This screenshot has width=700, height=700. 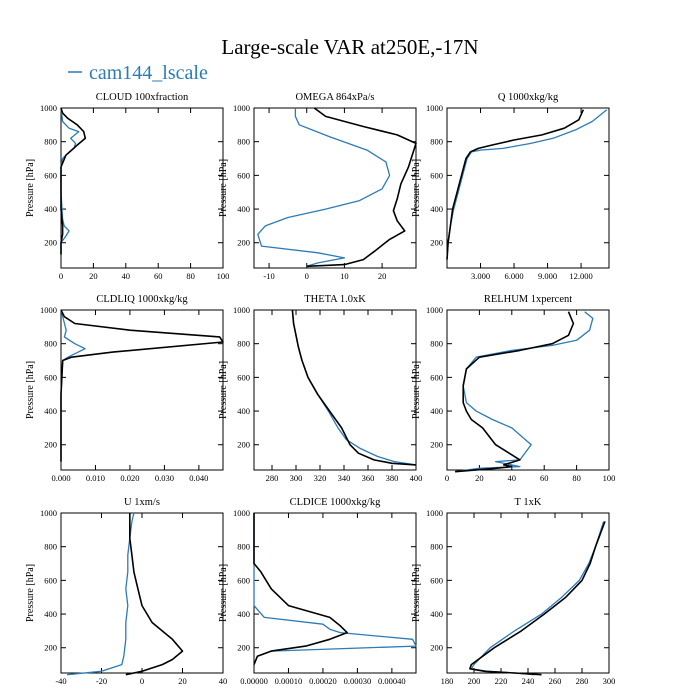 What do you see at coordinates (580, 276) in the screenshot?
I see `x-tick-label: 12.000` at bounding box center [580, 276].